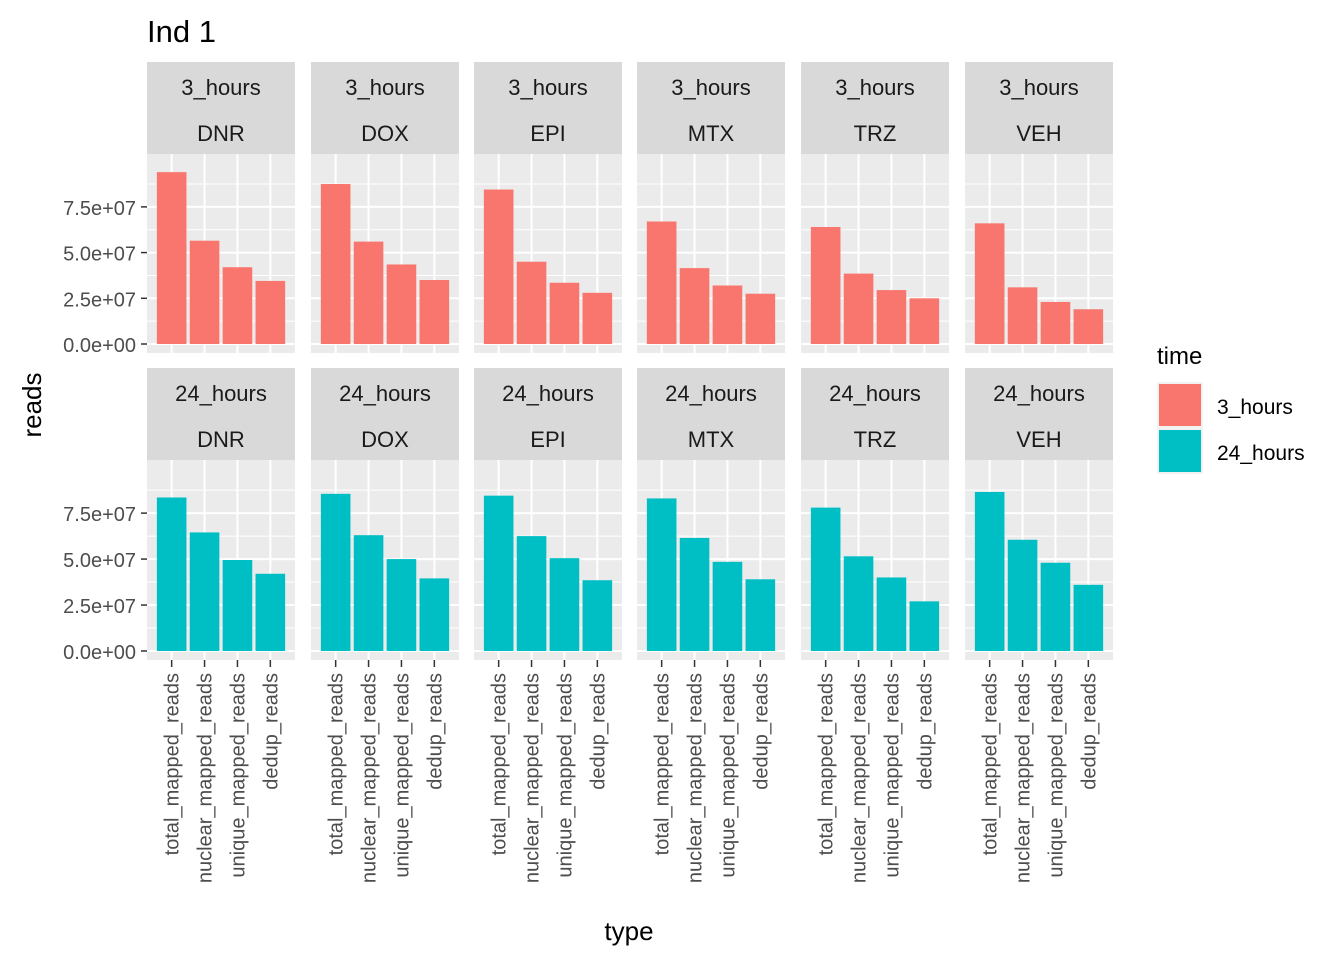  Describe the element at coordinates (32, 404) in the screenshot. I see `y-axis-title: reads` at that location.